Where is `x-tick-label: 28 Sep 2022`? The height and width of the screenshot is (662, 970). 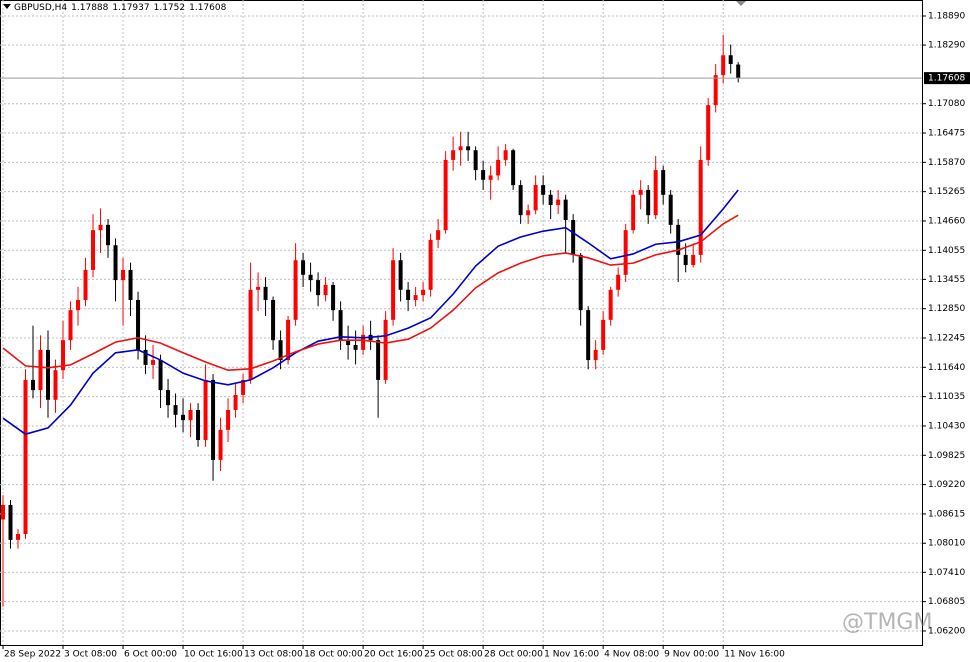
x-tick-label: 28 Sep 2022 is located at coordinates (32, 655).